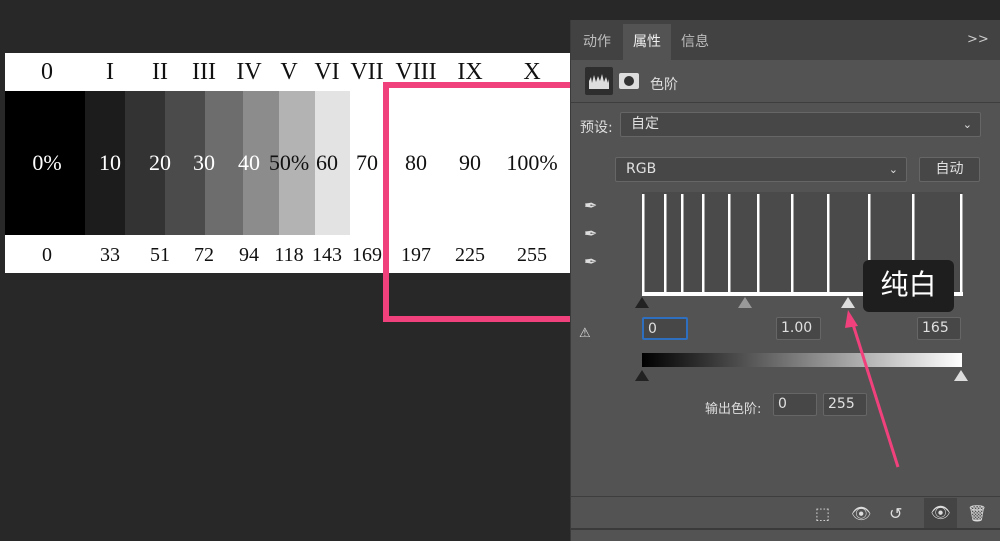  I want to click on preset-label: 预设:, so click(596, 128).